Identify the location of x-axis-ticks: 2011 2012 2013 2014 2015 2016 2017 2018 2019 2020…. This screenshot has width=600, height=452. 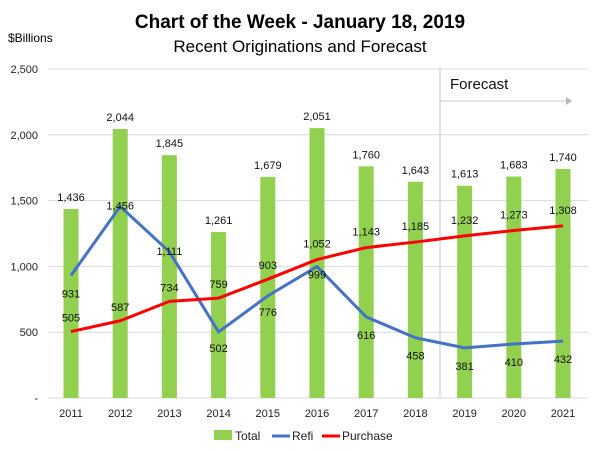
(317, 414).